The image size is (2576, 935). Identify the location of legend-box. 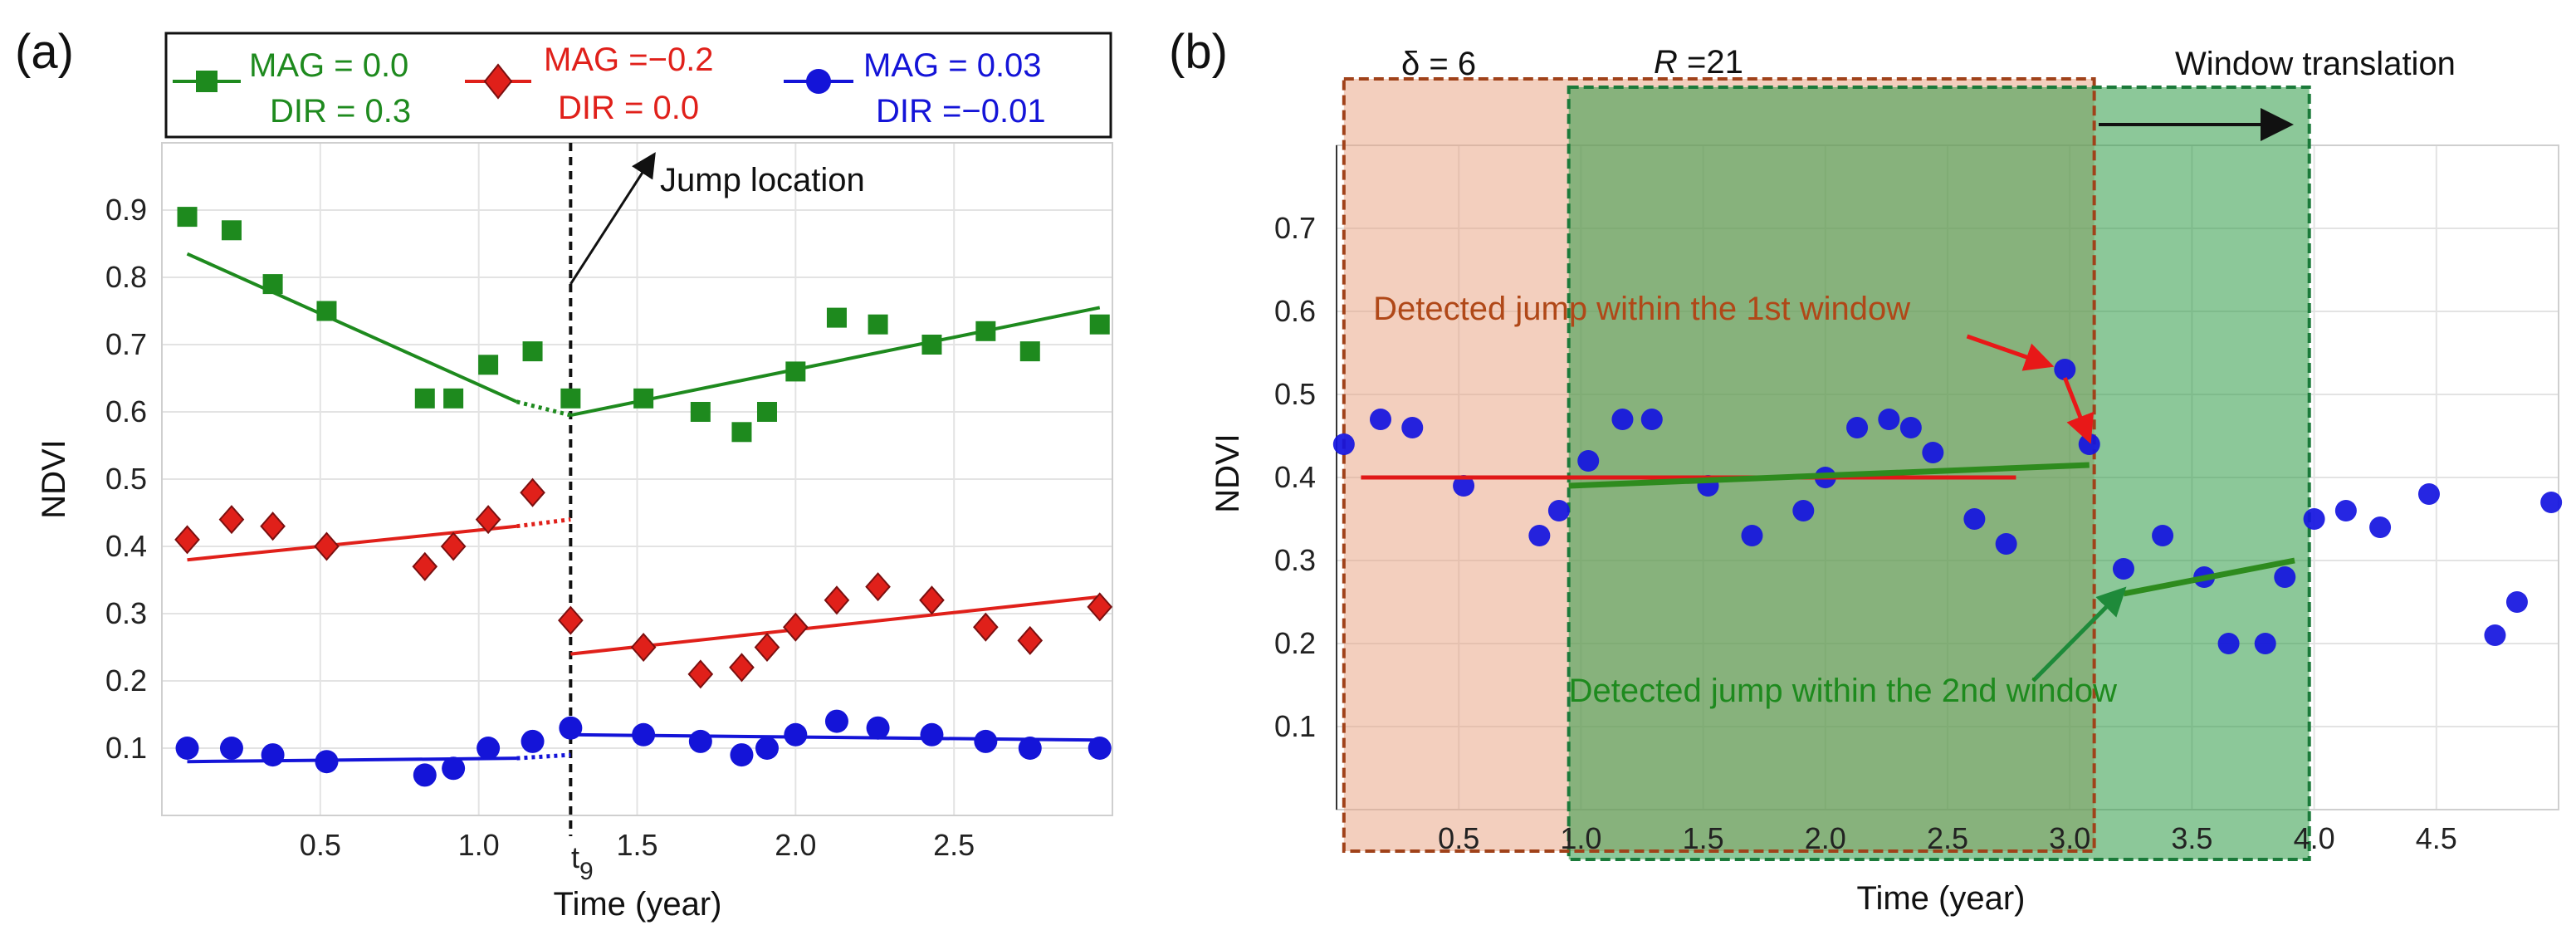
(638, 85).